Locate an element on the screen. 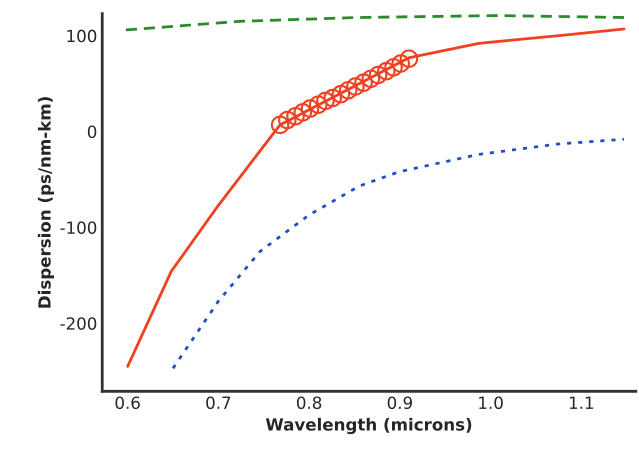 This screenshot has width=639, height=455. x-tick-label: 0.7 is located at coordinates (218, 403).